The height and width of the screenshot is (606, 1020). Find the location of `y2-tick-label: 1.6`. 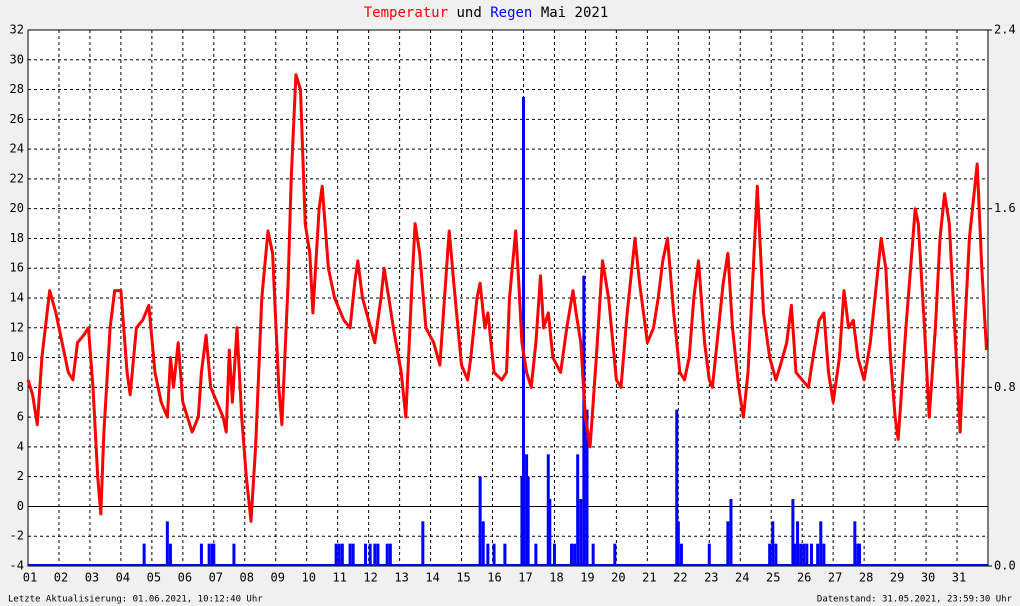

y2-tick-label: 1.6 is located at coordinates (1005, 208).